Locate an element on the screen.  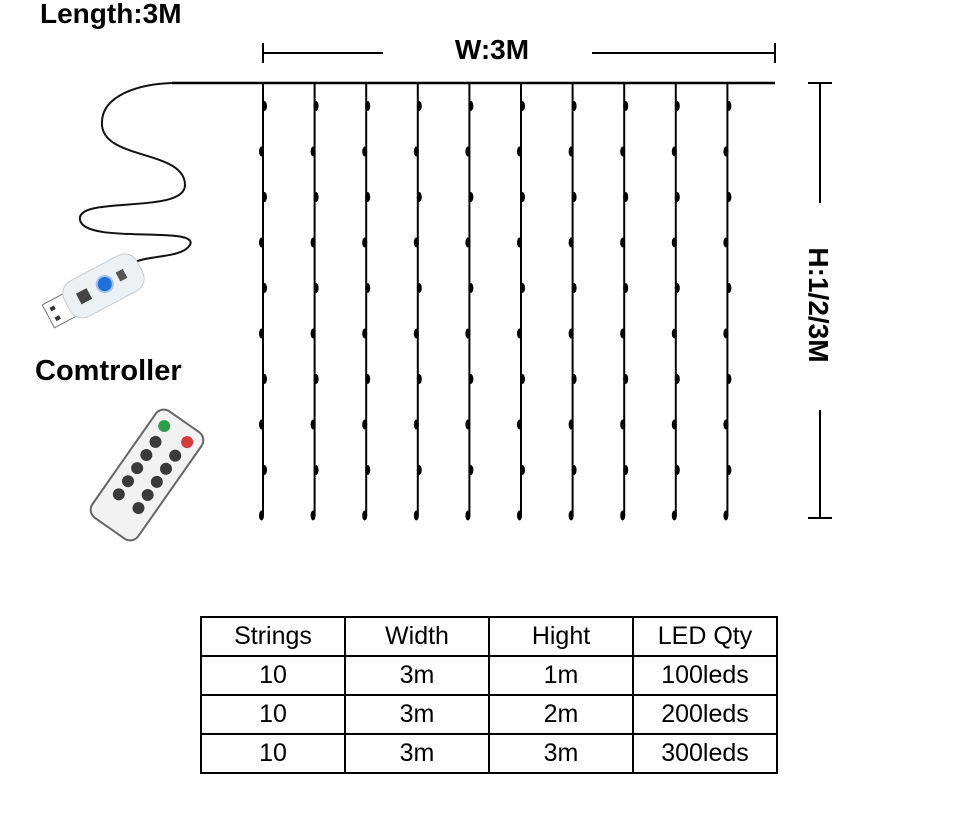
cell-led-qty: 200leds is located at coordinates (705, 714).